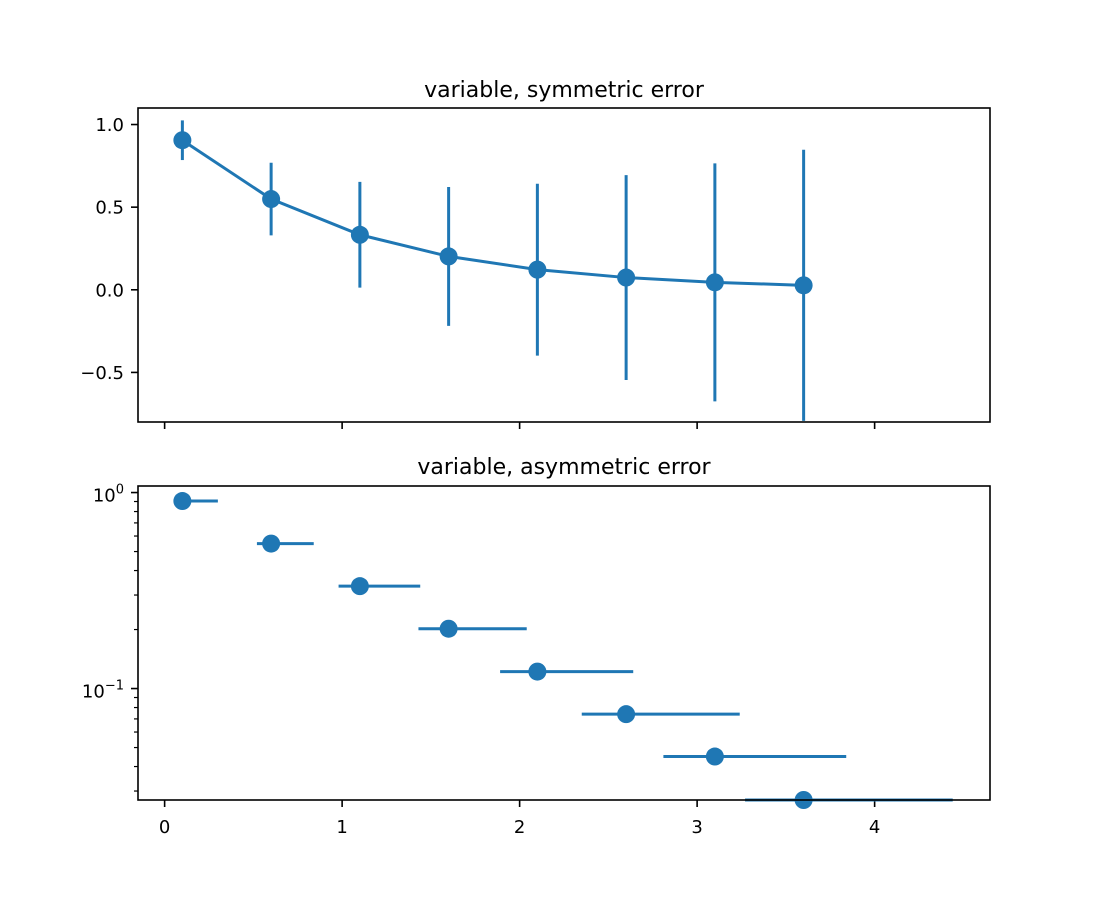 This screenshot has width=1100, height=900. Describe the element at coordinates (114, 686) in the screenshot. I see `y-tick-exponent: −1` at that location.